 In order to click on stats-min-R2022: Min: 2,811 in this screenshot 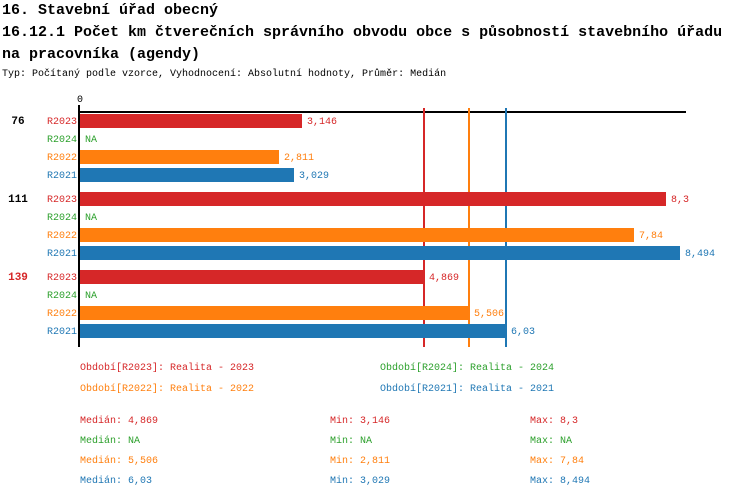, I will do `click(360, 461)`.